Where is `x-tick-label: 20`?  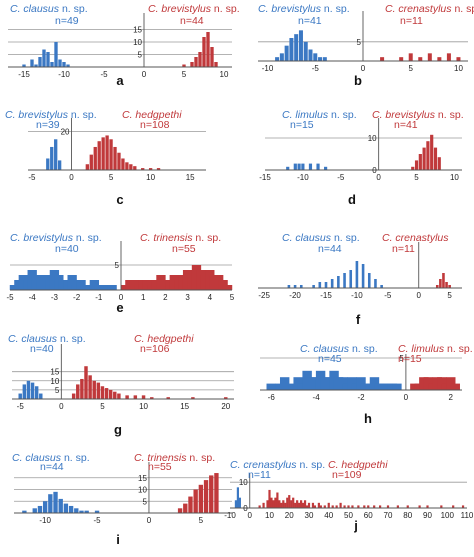 x-tick-label: 20 is located at coordinates (225, 406).